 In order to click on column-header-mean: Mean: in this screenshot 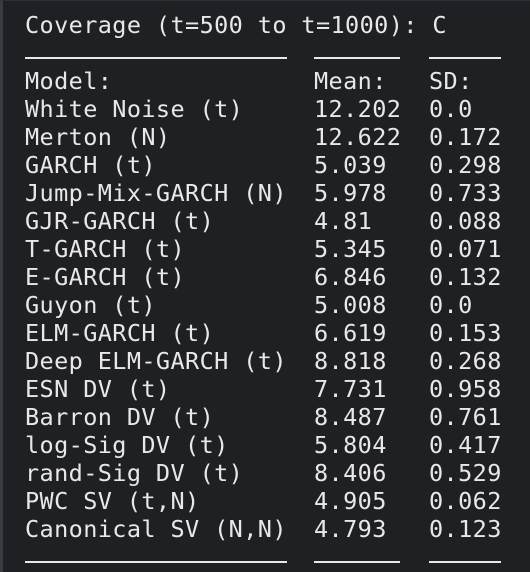, I will do `click(350, 81)`.